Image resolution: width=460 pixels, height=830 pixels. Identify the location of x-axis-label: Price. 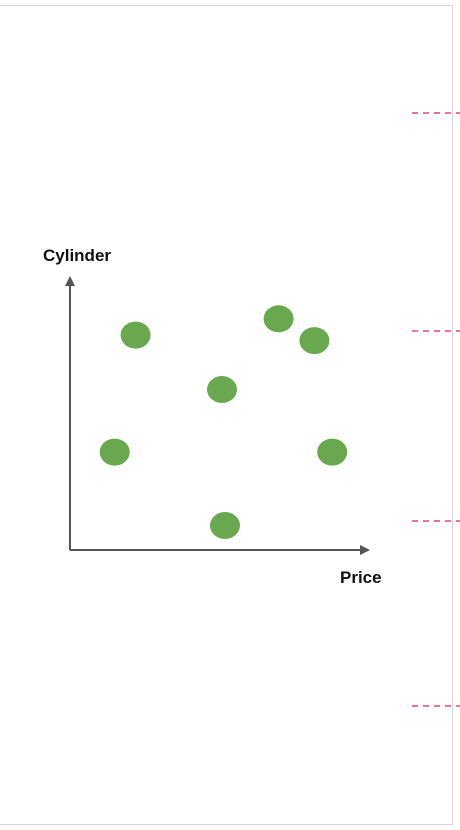
(361, 577).